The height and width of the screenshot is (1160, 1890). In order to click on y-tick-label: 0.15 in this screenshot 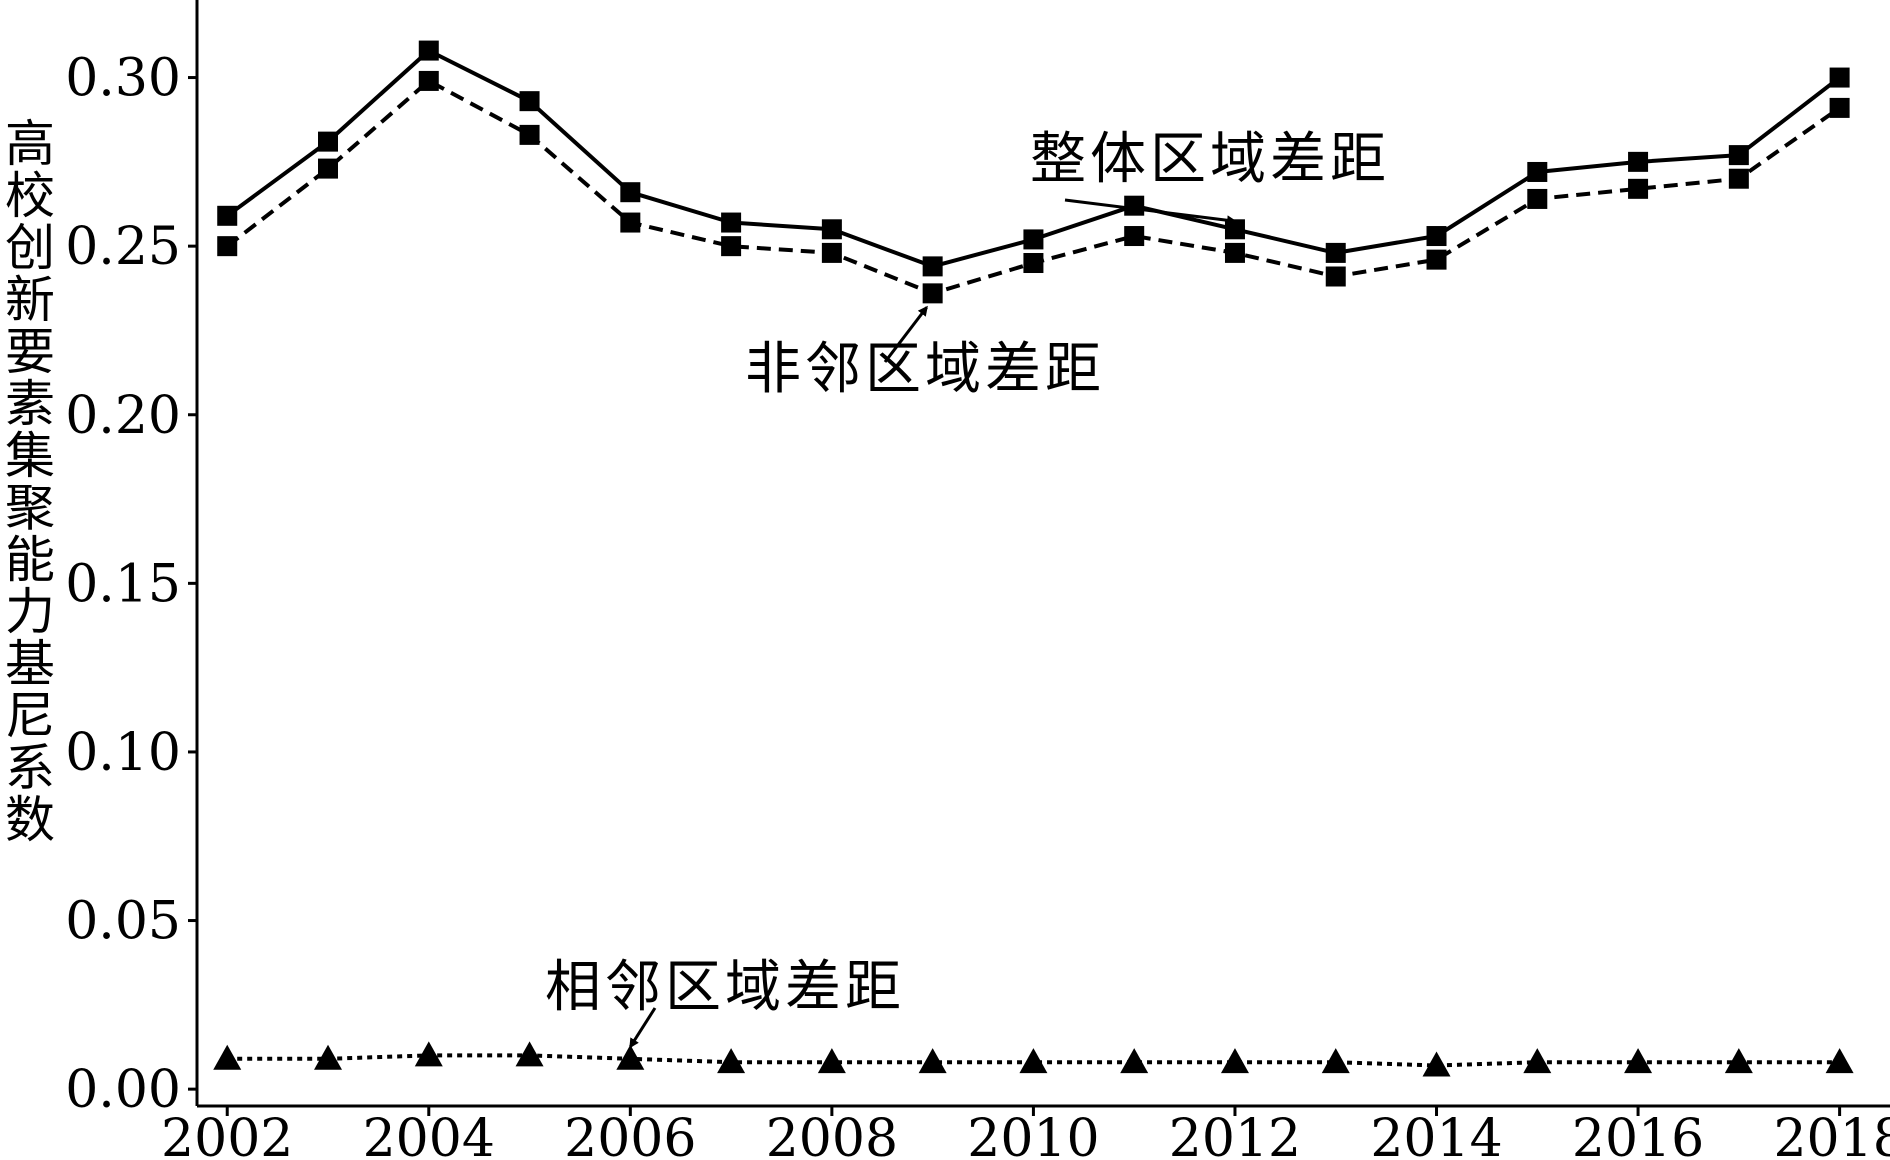, I will do `click(123, 584)`.